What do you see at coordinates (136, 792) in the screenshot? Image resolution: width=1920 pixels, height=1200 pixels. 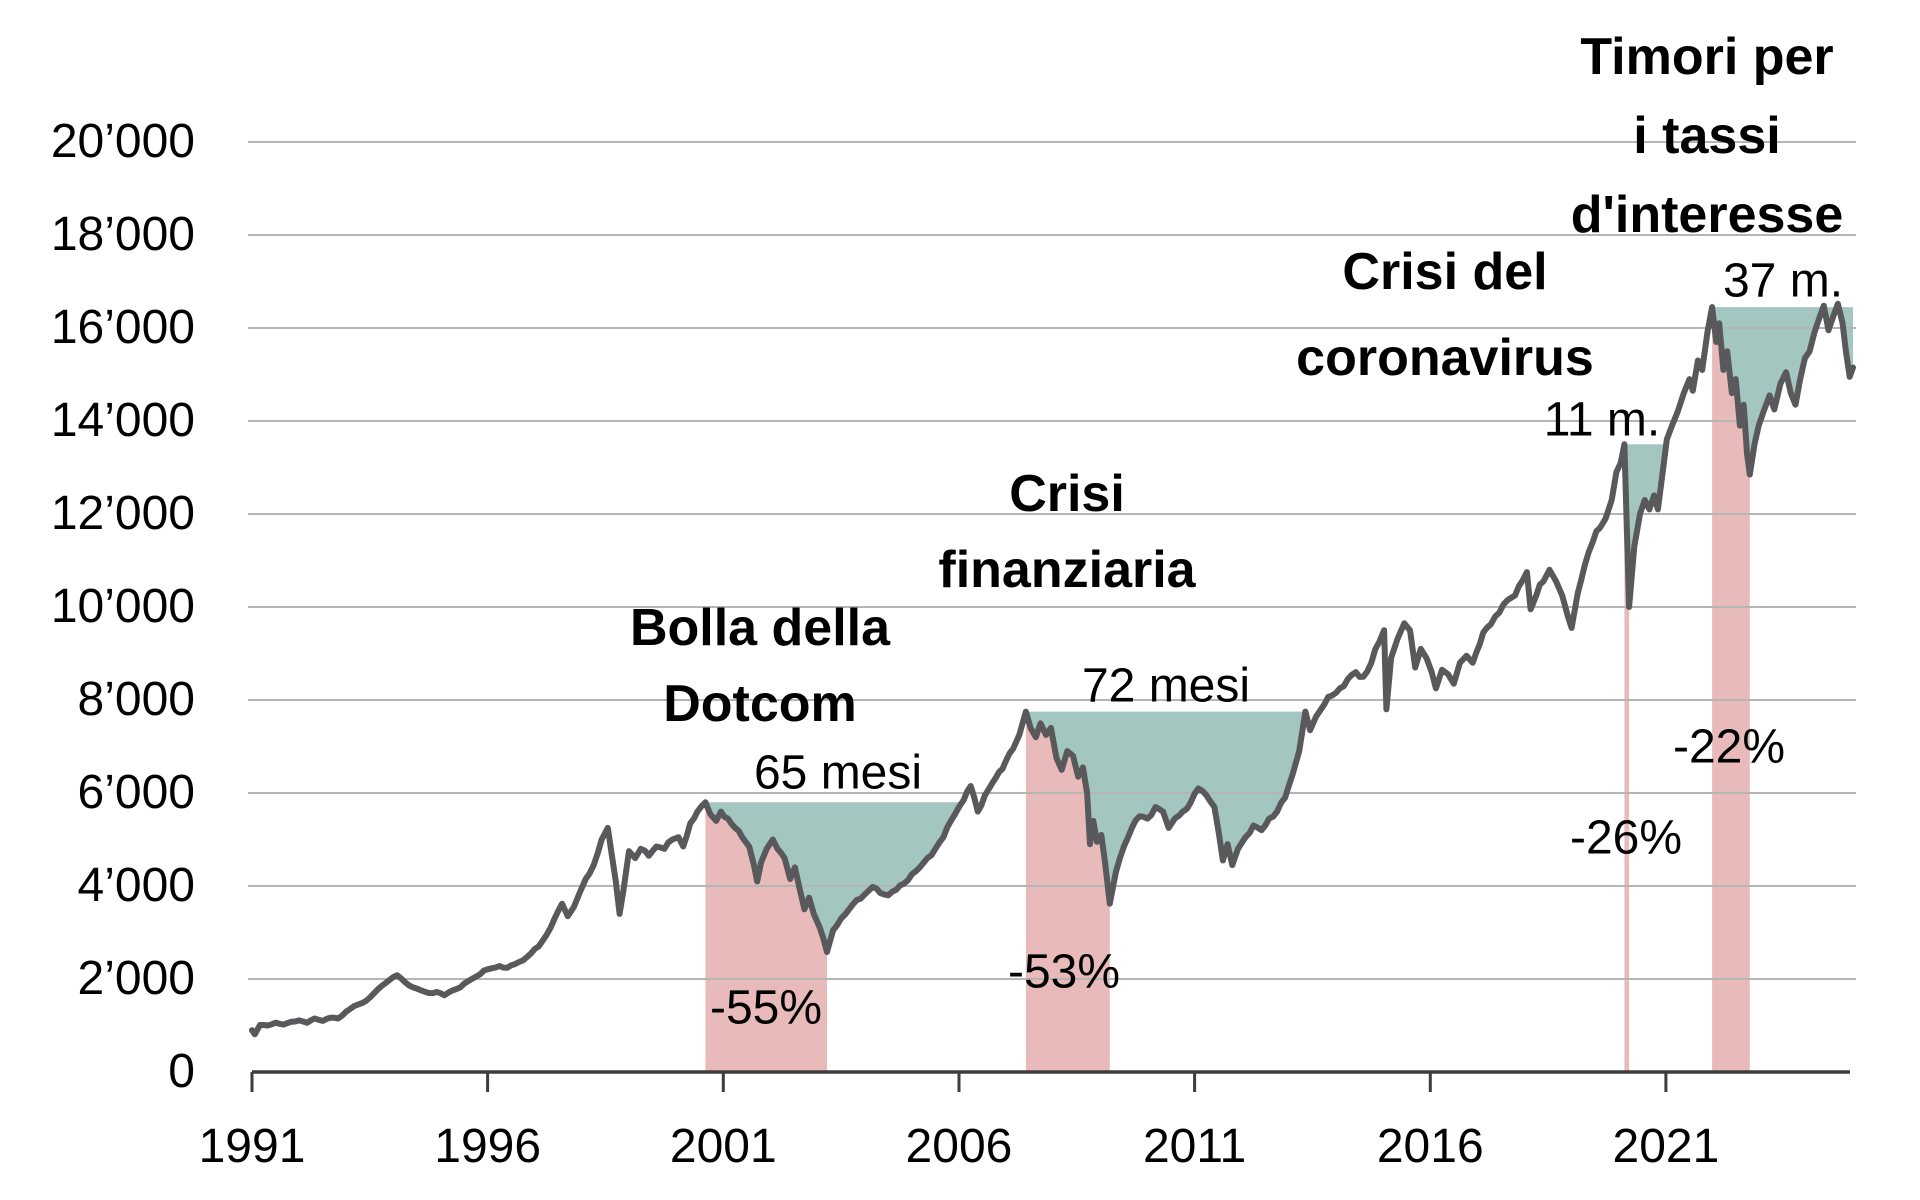 I see `y-axis-label: 6’000` at bounding box center [136, 792].